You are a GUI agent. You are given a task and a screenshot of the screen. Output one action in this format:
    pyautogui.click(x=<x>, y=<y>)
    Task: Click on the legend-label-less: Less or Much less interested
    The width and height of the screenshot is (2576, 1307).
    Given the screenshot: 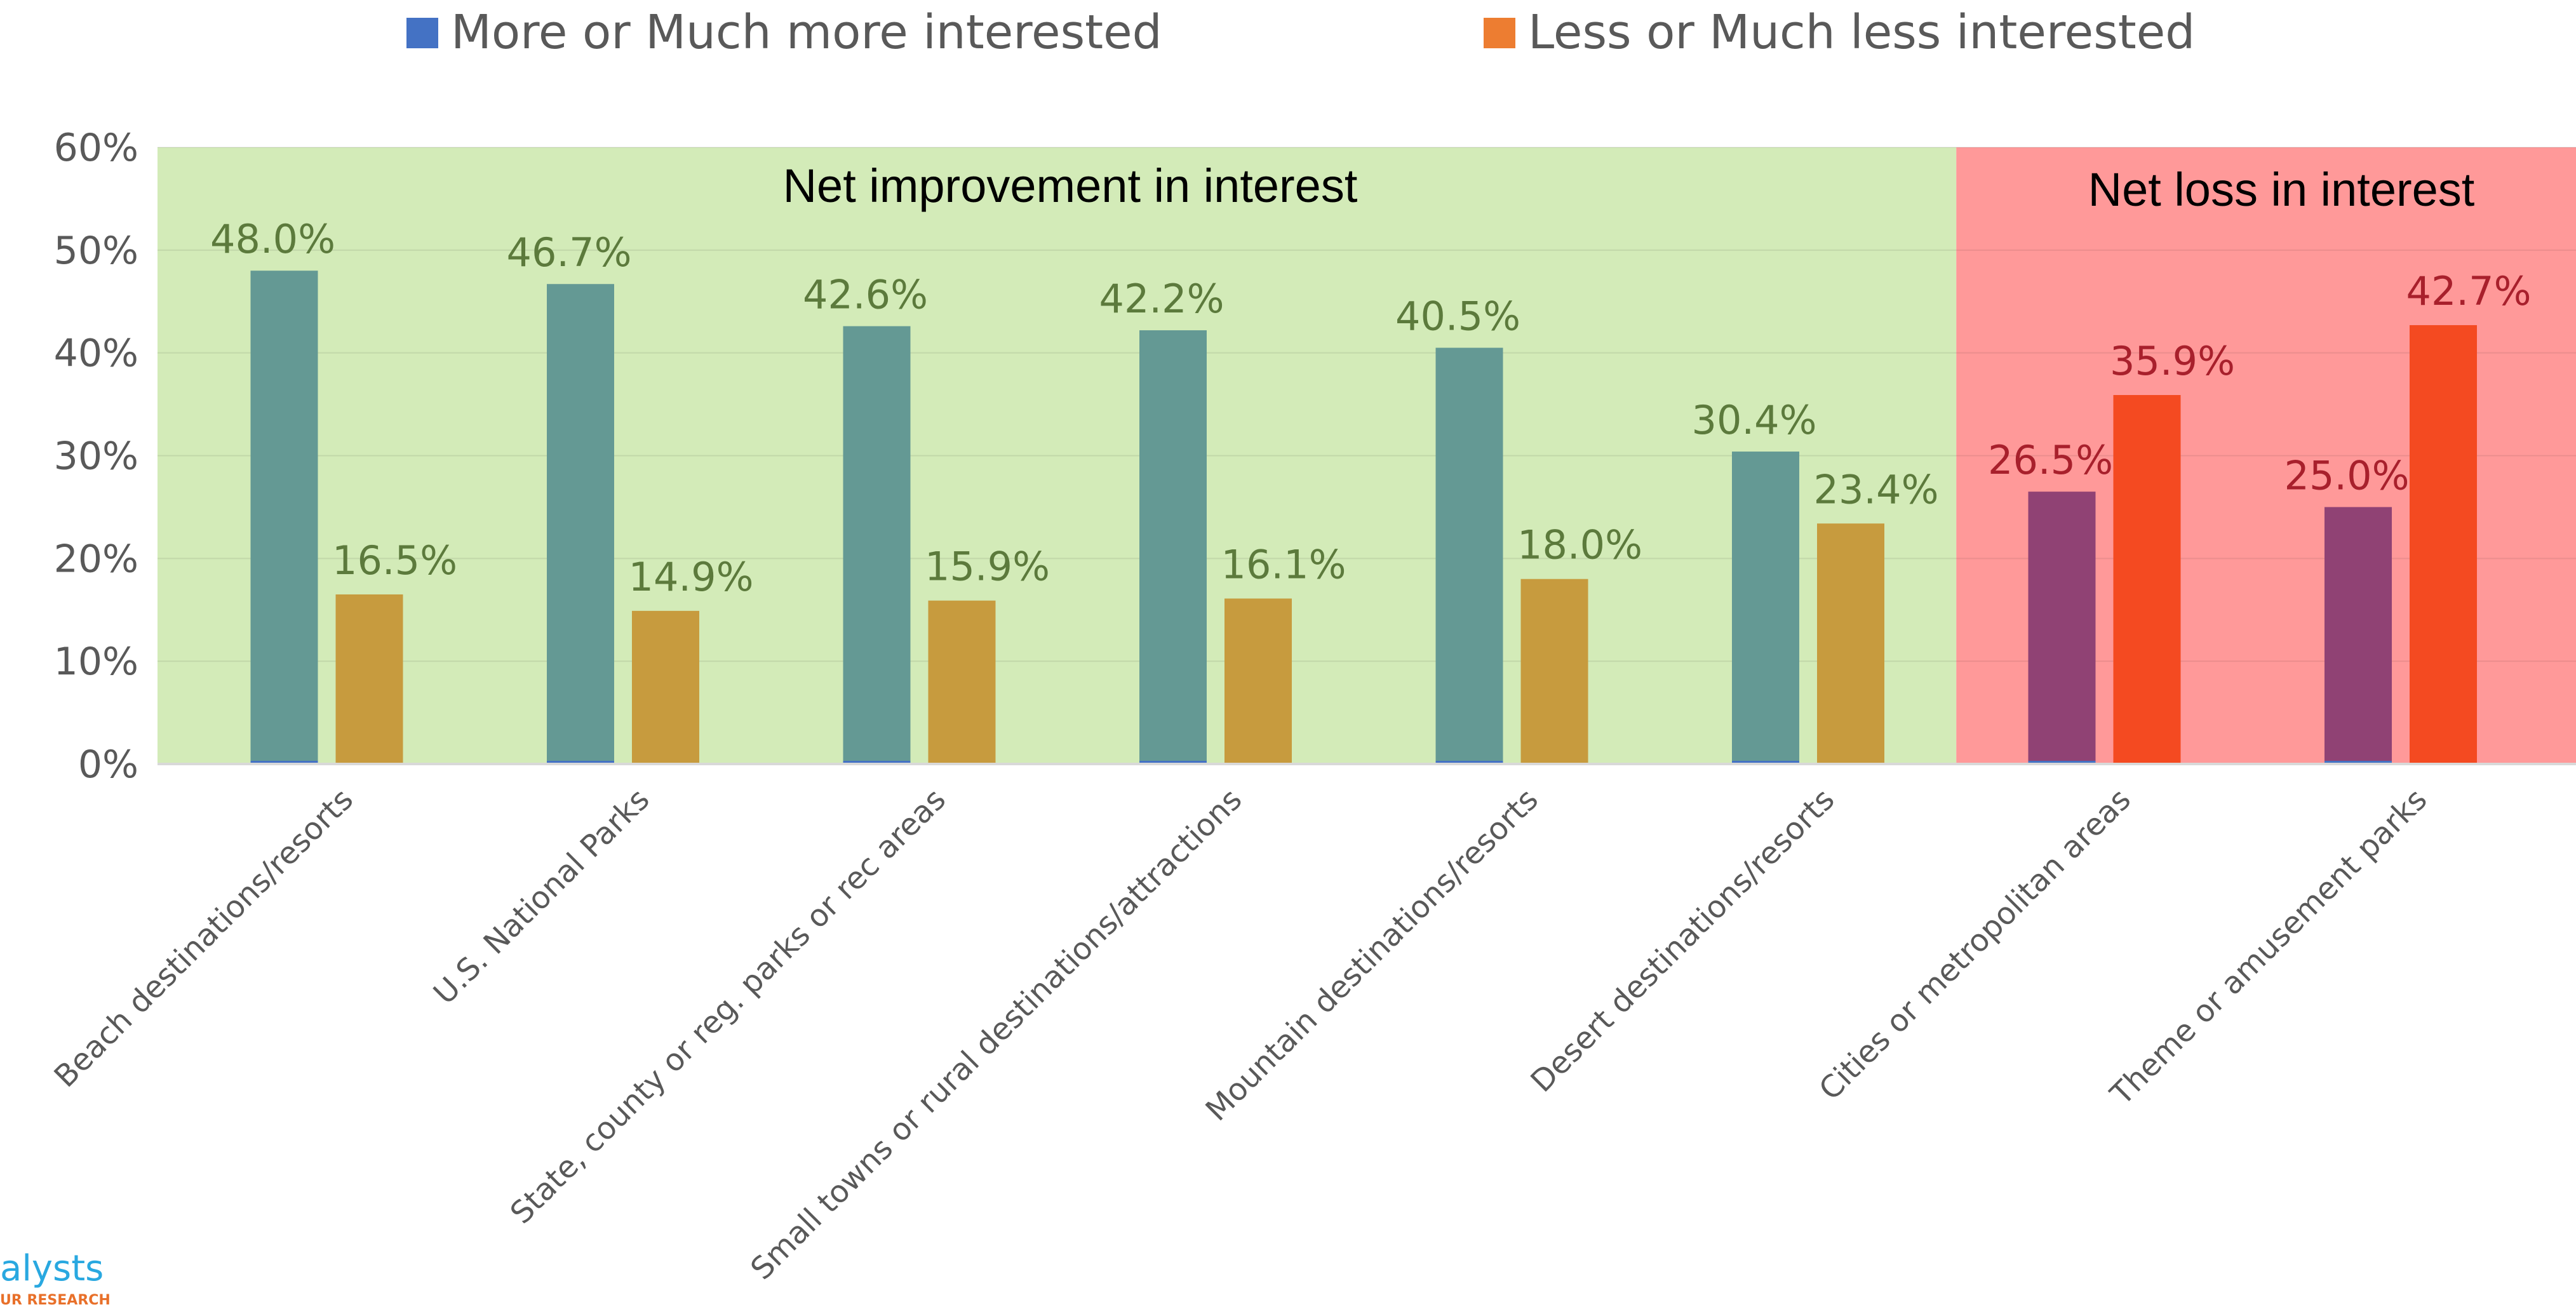 What is the action you would take?
    pyautogui.click(x=1861, y=32)
    